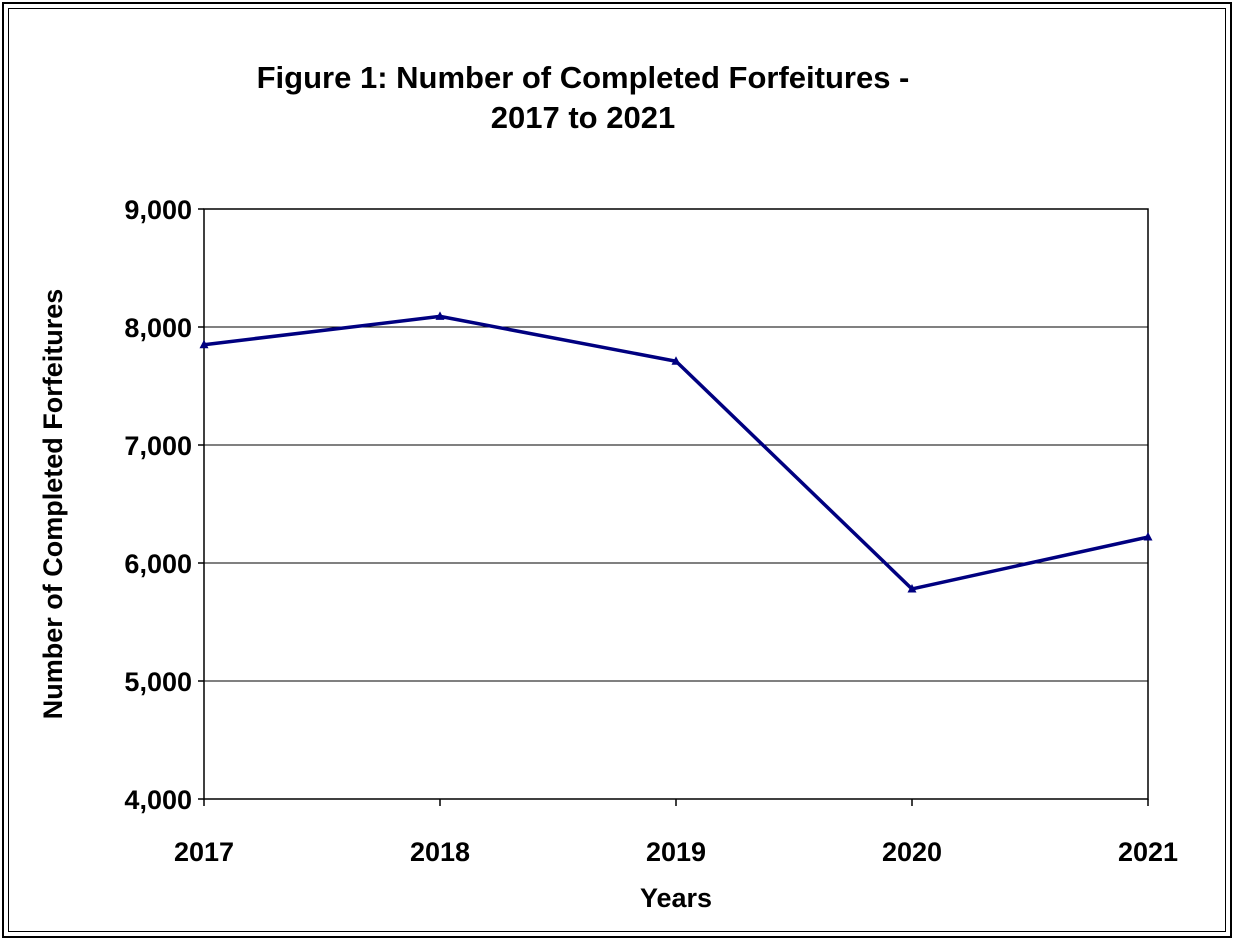 The height and width of the screenshot is (942, 1236). I want to click on y-axis: 4,000 5,000 6,000 7,000 8,000 9,000, so click(164, 505).